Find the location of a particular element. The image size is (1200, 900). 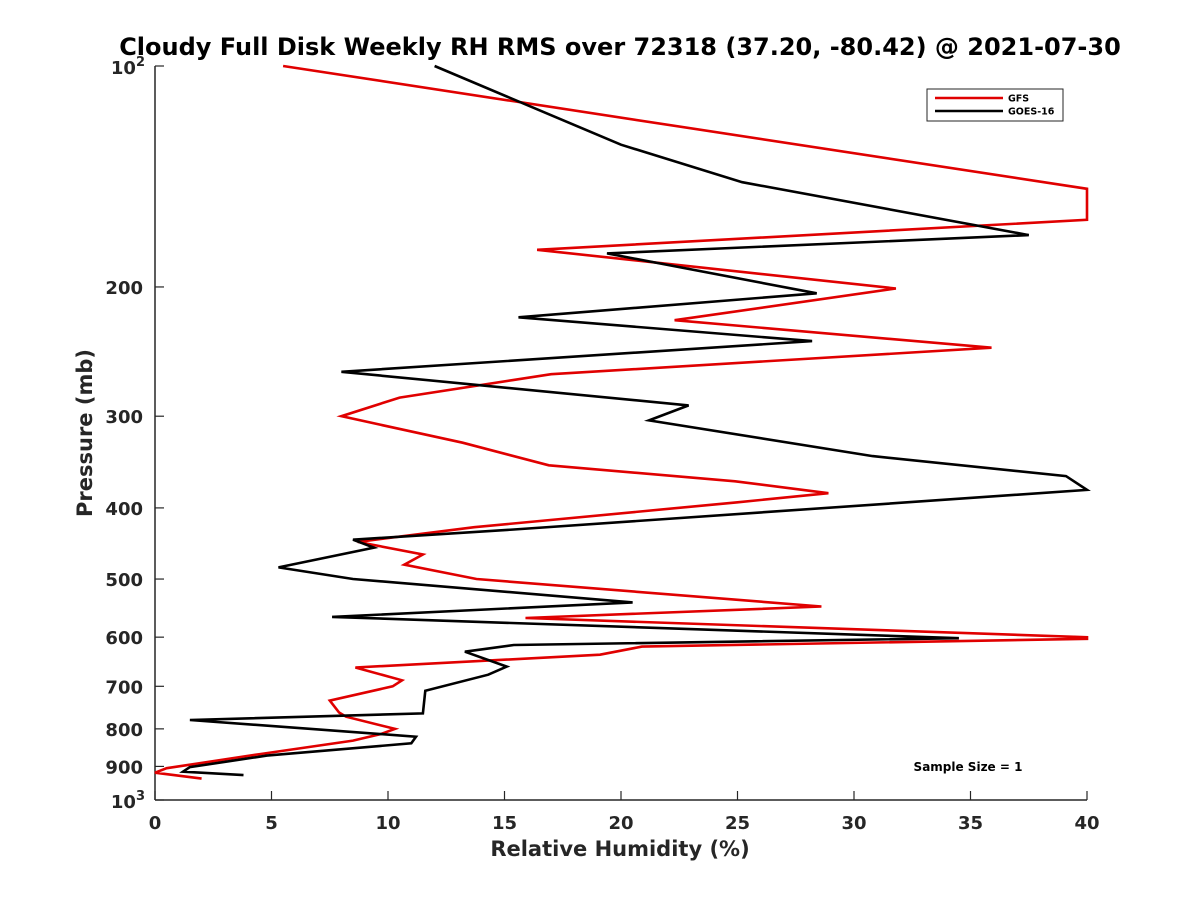

y-decade-label: 103 is located at coordinates (128, 801).